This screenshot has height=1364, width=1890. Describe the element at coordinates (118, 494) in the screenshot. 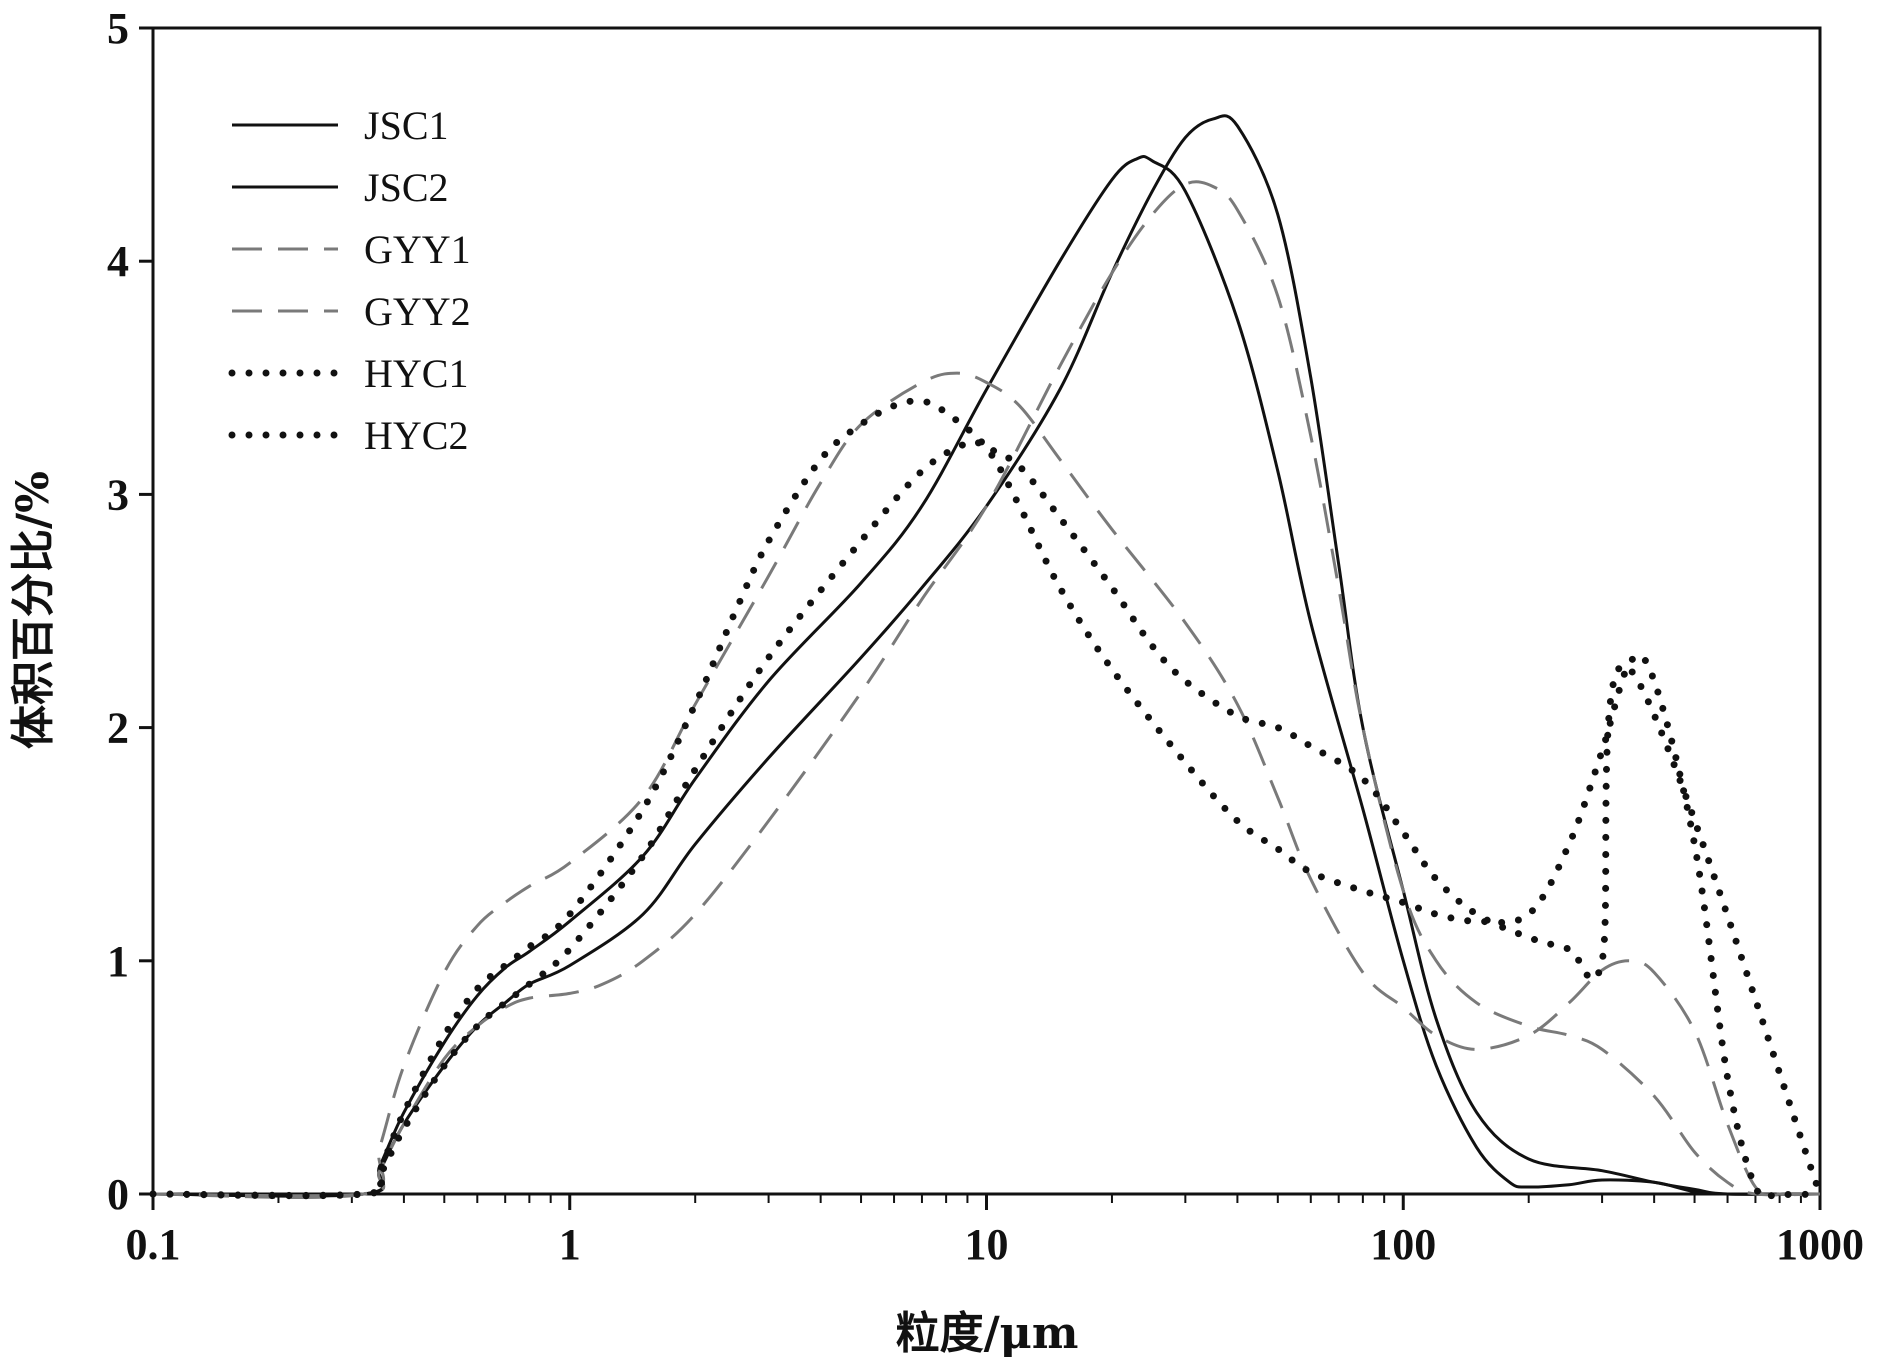

I see `y-tick-label: 3` at that location.